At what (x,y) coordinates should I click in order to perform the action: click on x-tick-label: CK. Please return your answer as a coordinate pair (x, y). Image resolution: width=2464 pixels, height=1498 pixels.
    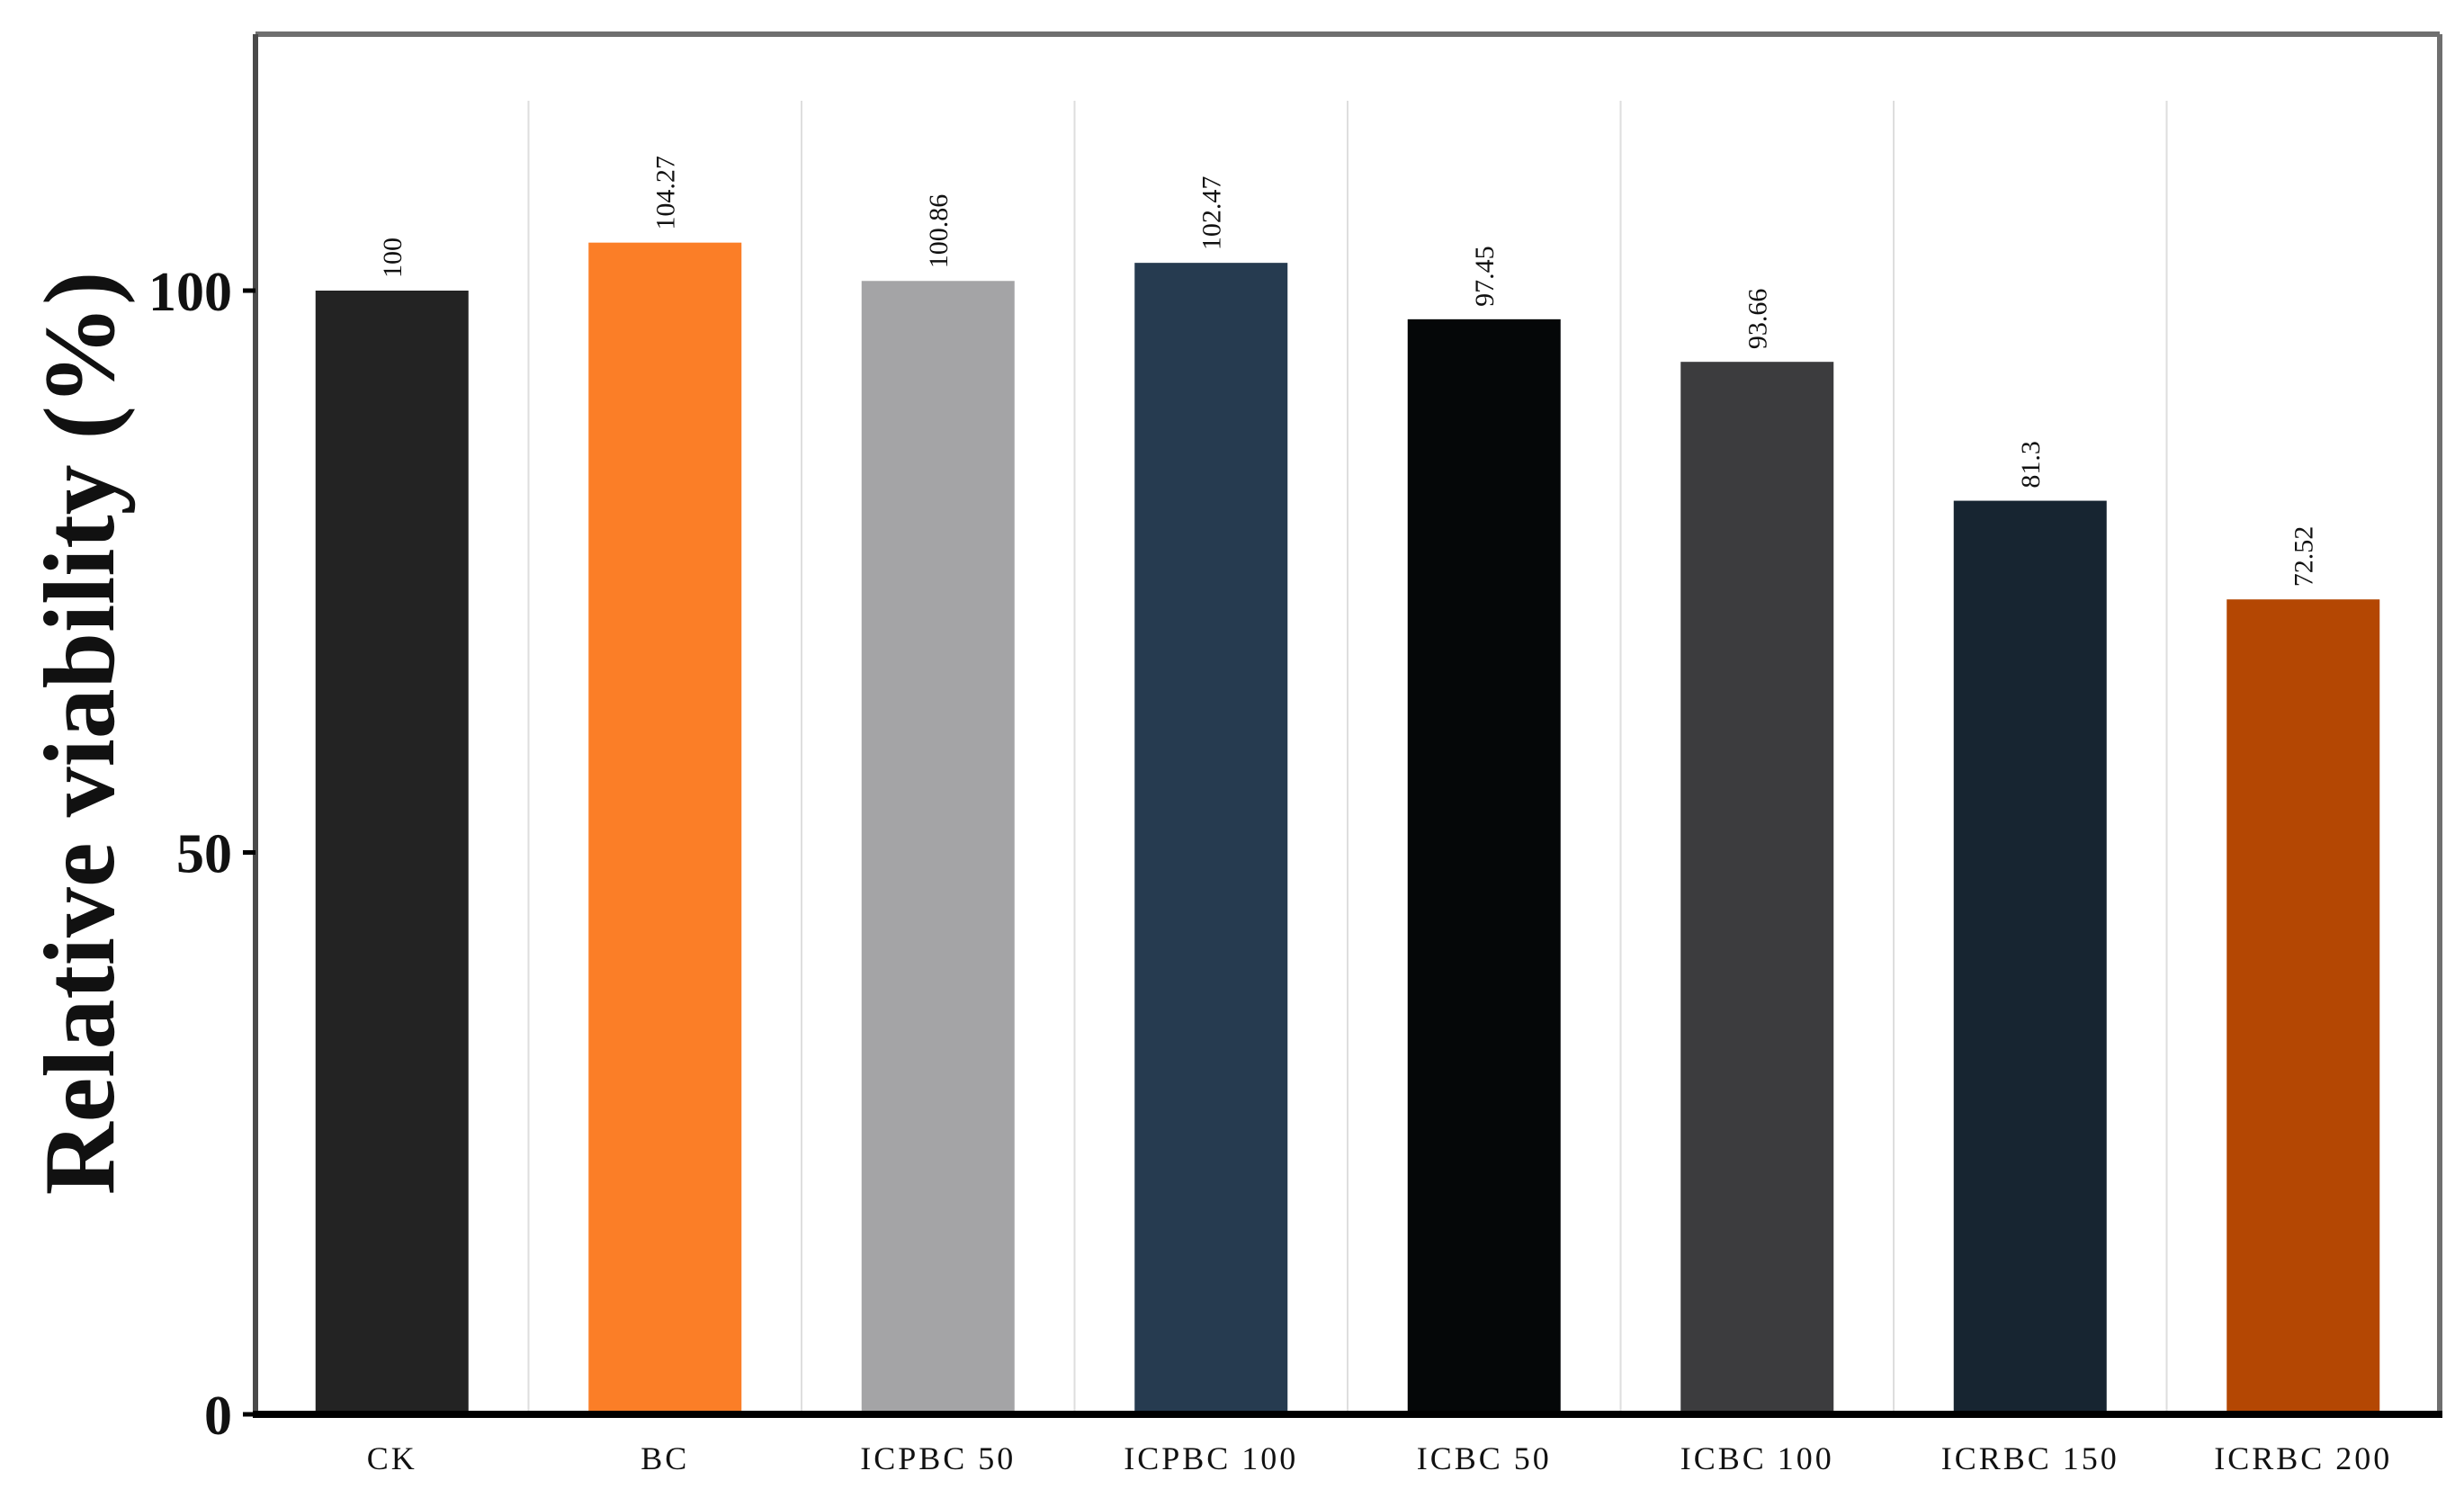
    Looking at the image, I should click on (392, 1458).